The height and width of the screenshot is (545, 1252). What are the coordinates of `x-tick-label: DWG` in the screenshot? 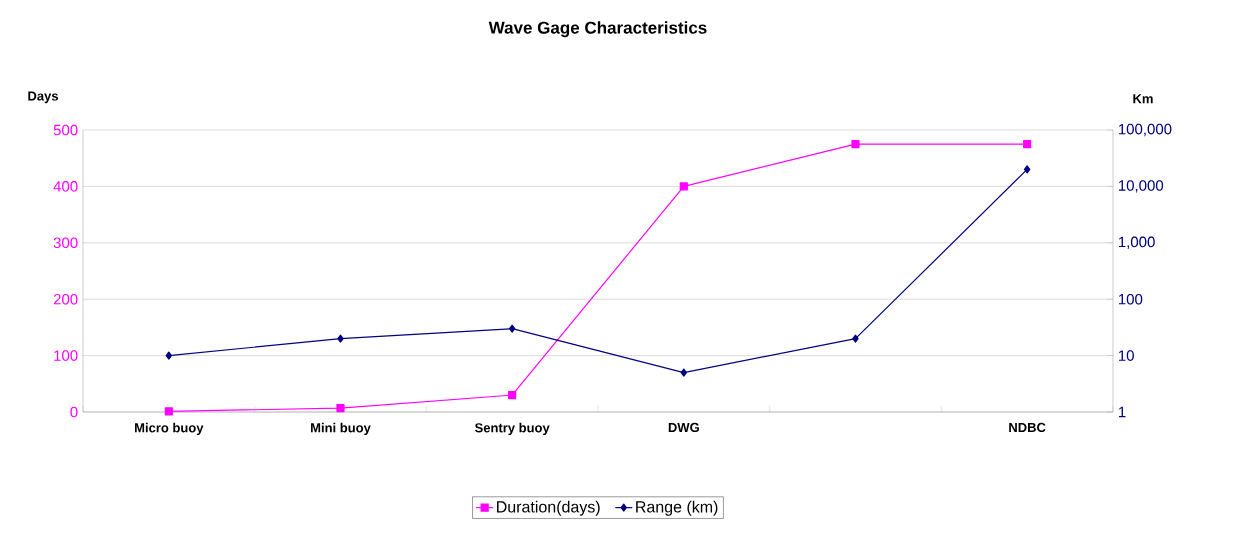 It's located at (683, 427).